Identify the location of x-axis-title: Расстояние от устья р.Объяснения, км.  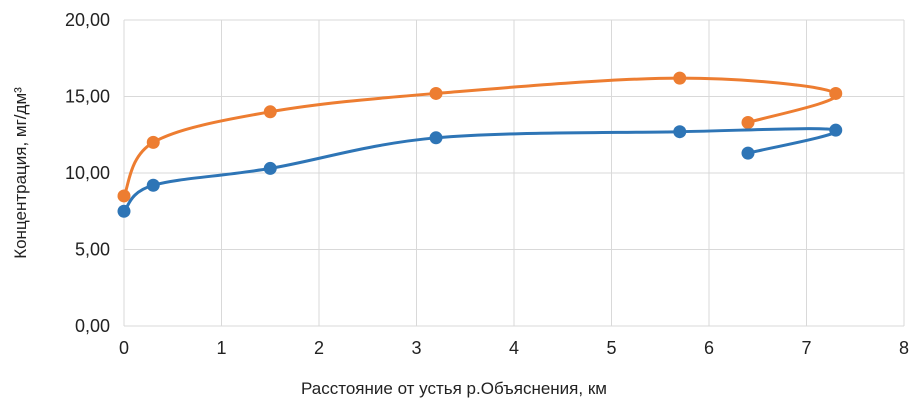
(454, 388).